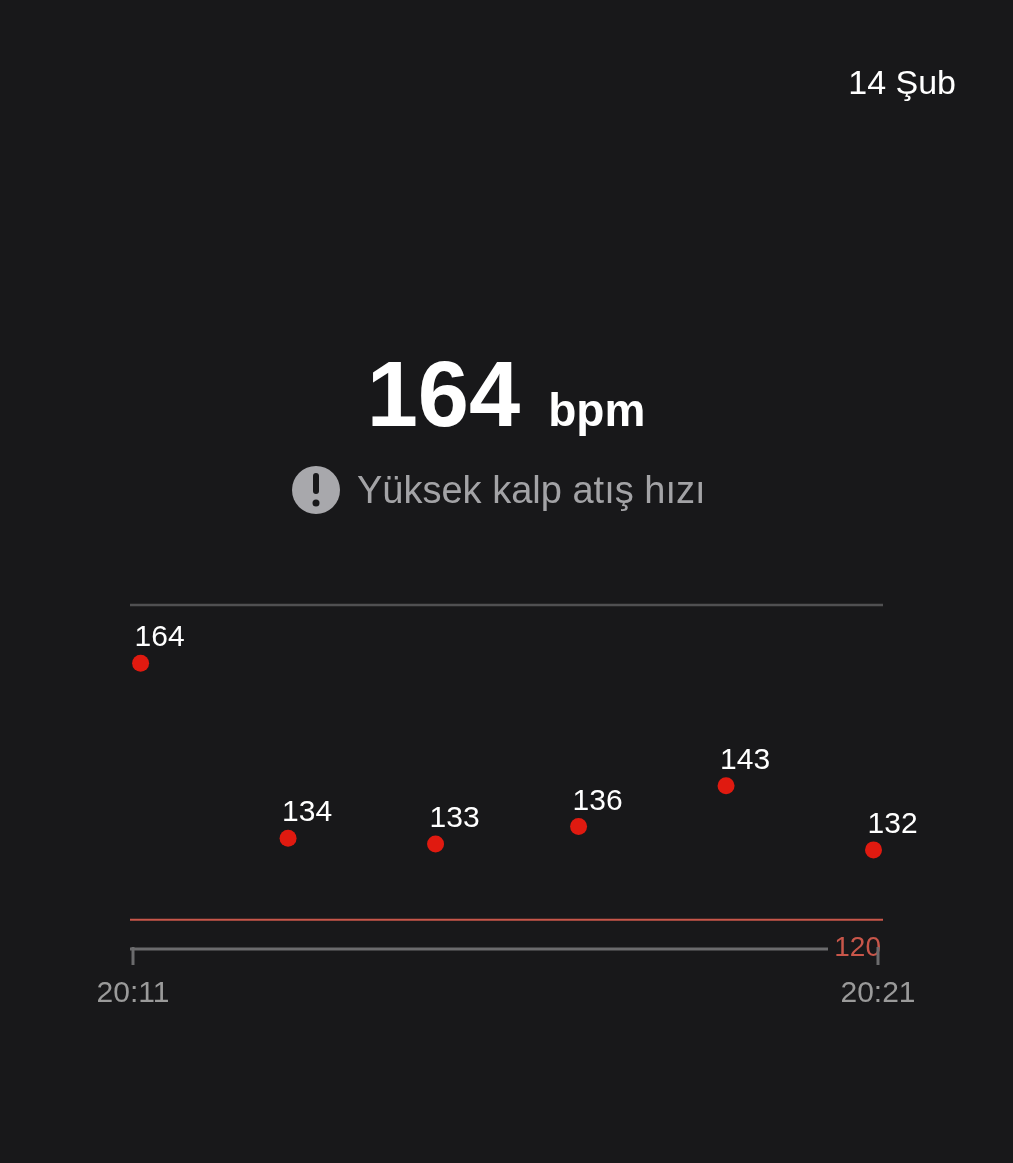 The width and height of the screenshot is (1013, 1163). What do you see at coordinates (857, 946) in the screenshot?
I see `ref-line-label: 120` at bounding box center [857, 946].